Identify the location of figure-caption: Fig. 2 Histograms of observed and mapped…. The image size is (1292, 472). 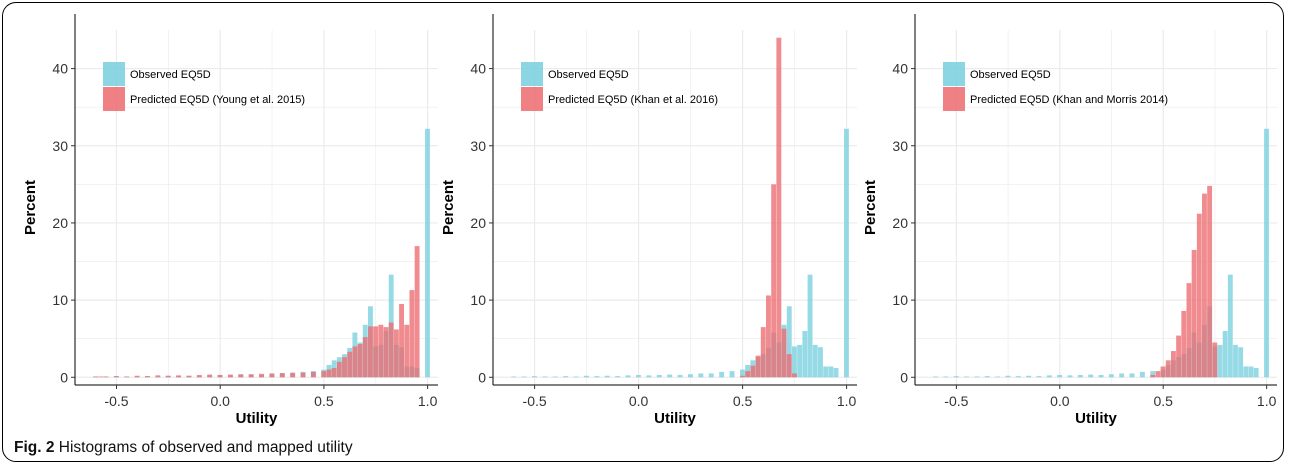
(183, 448).